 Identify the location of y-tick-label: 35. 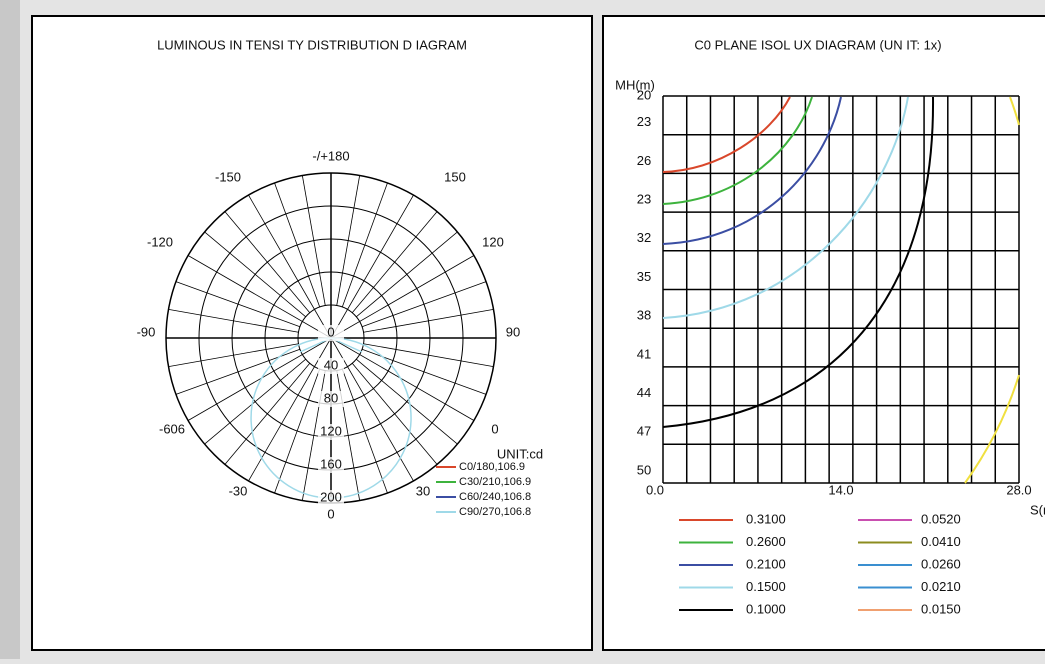
(644, 276).